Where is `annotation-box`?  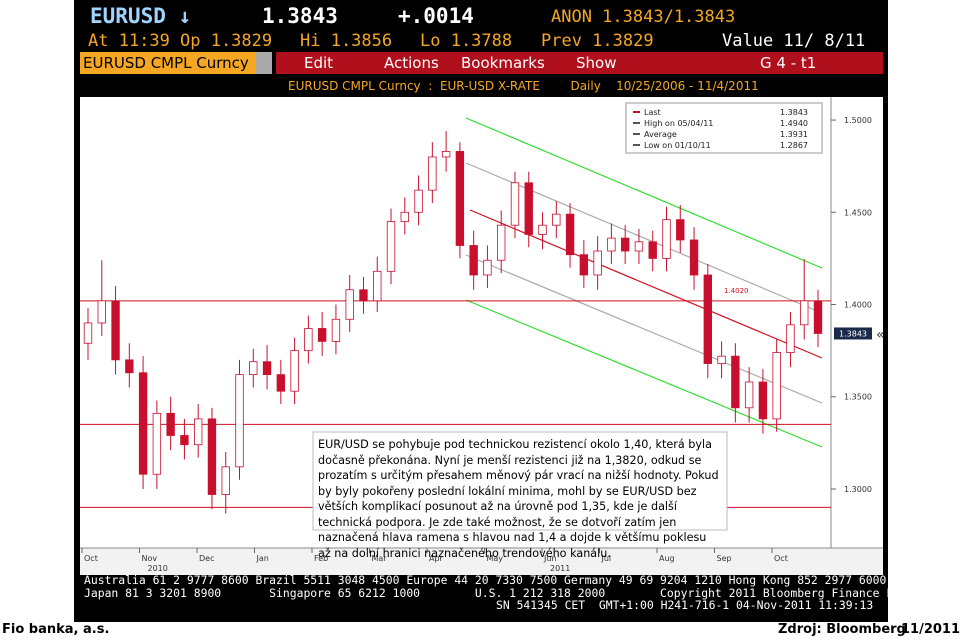
annotation-box is located at coordinates (520, 481).